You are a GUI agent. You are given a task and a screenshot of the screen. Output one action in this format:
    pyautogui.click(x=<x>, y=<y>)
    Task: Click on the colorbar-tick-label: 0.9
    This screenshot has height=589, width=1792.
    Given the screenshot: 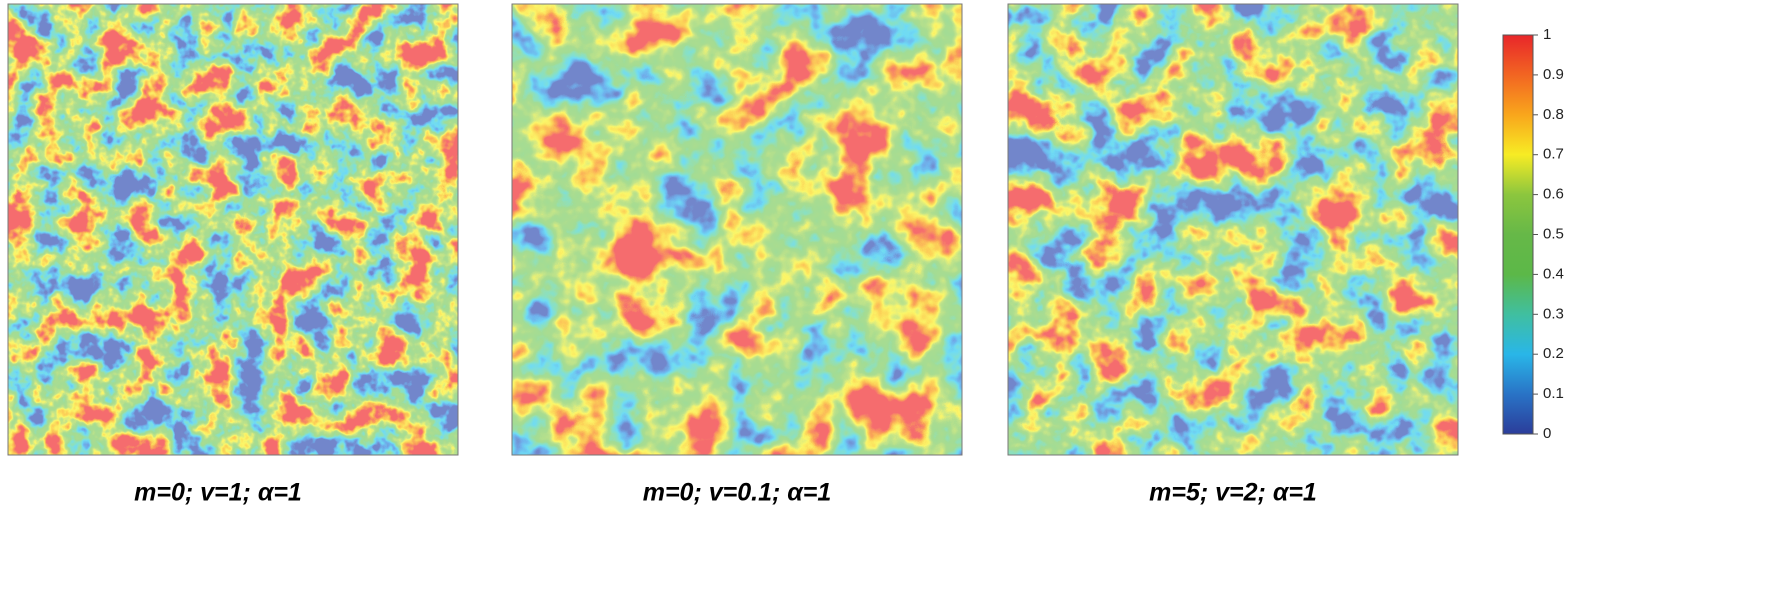 What is the action you would take?
    pyautogui.click(x=1553, y=74)
    